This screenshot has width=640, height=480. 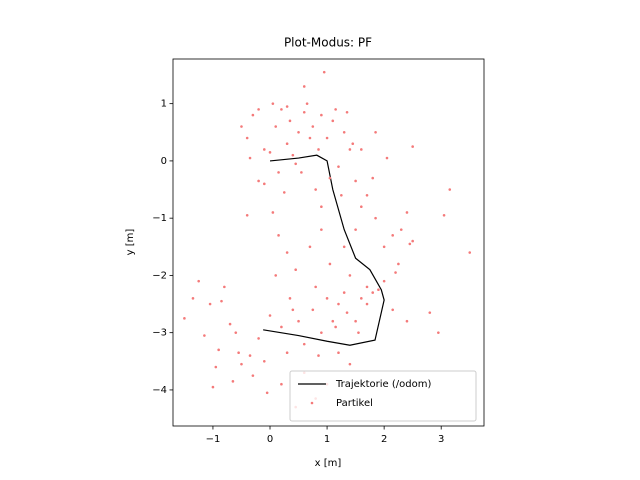 I want to click on legend-label: Partikel, so click(x=354, y=403).